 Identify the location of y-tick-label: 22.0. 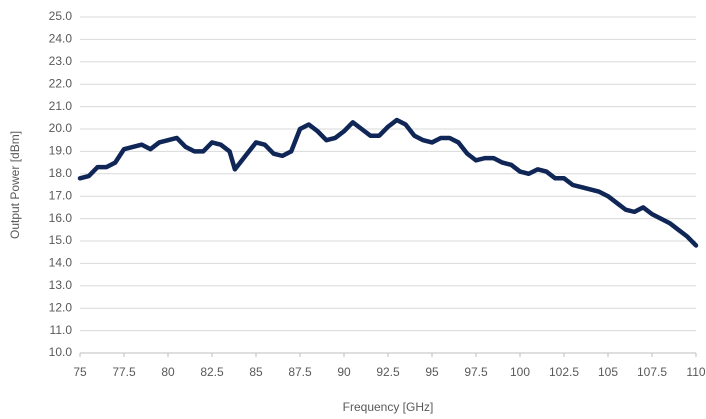
(61, 83).